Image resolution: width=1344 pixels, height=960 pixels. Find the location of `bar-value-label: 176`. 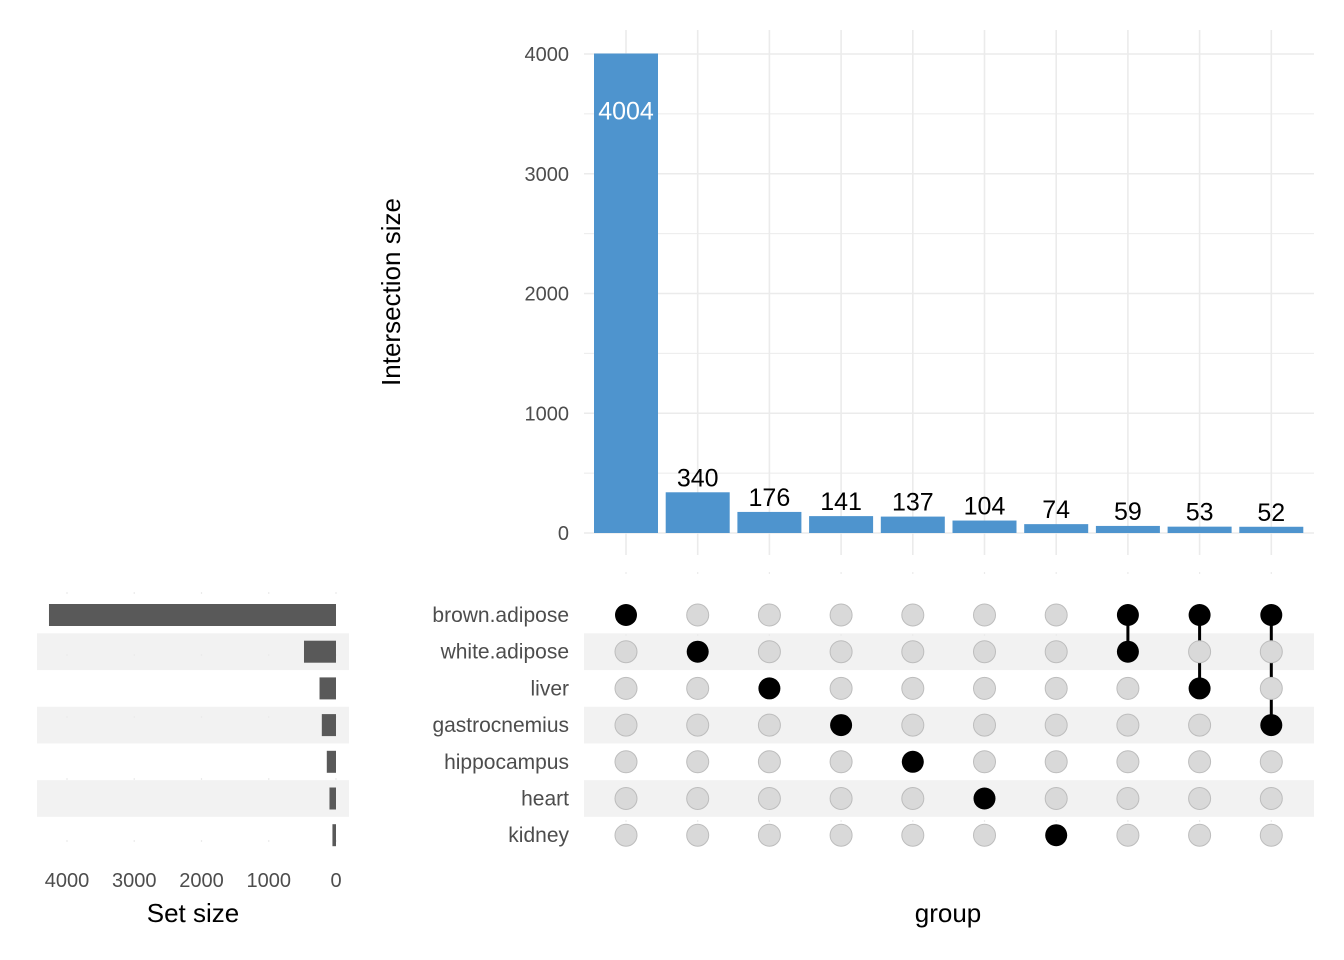

bar-value-label: 176 is located at coordinates (770, 498).